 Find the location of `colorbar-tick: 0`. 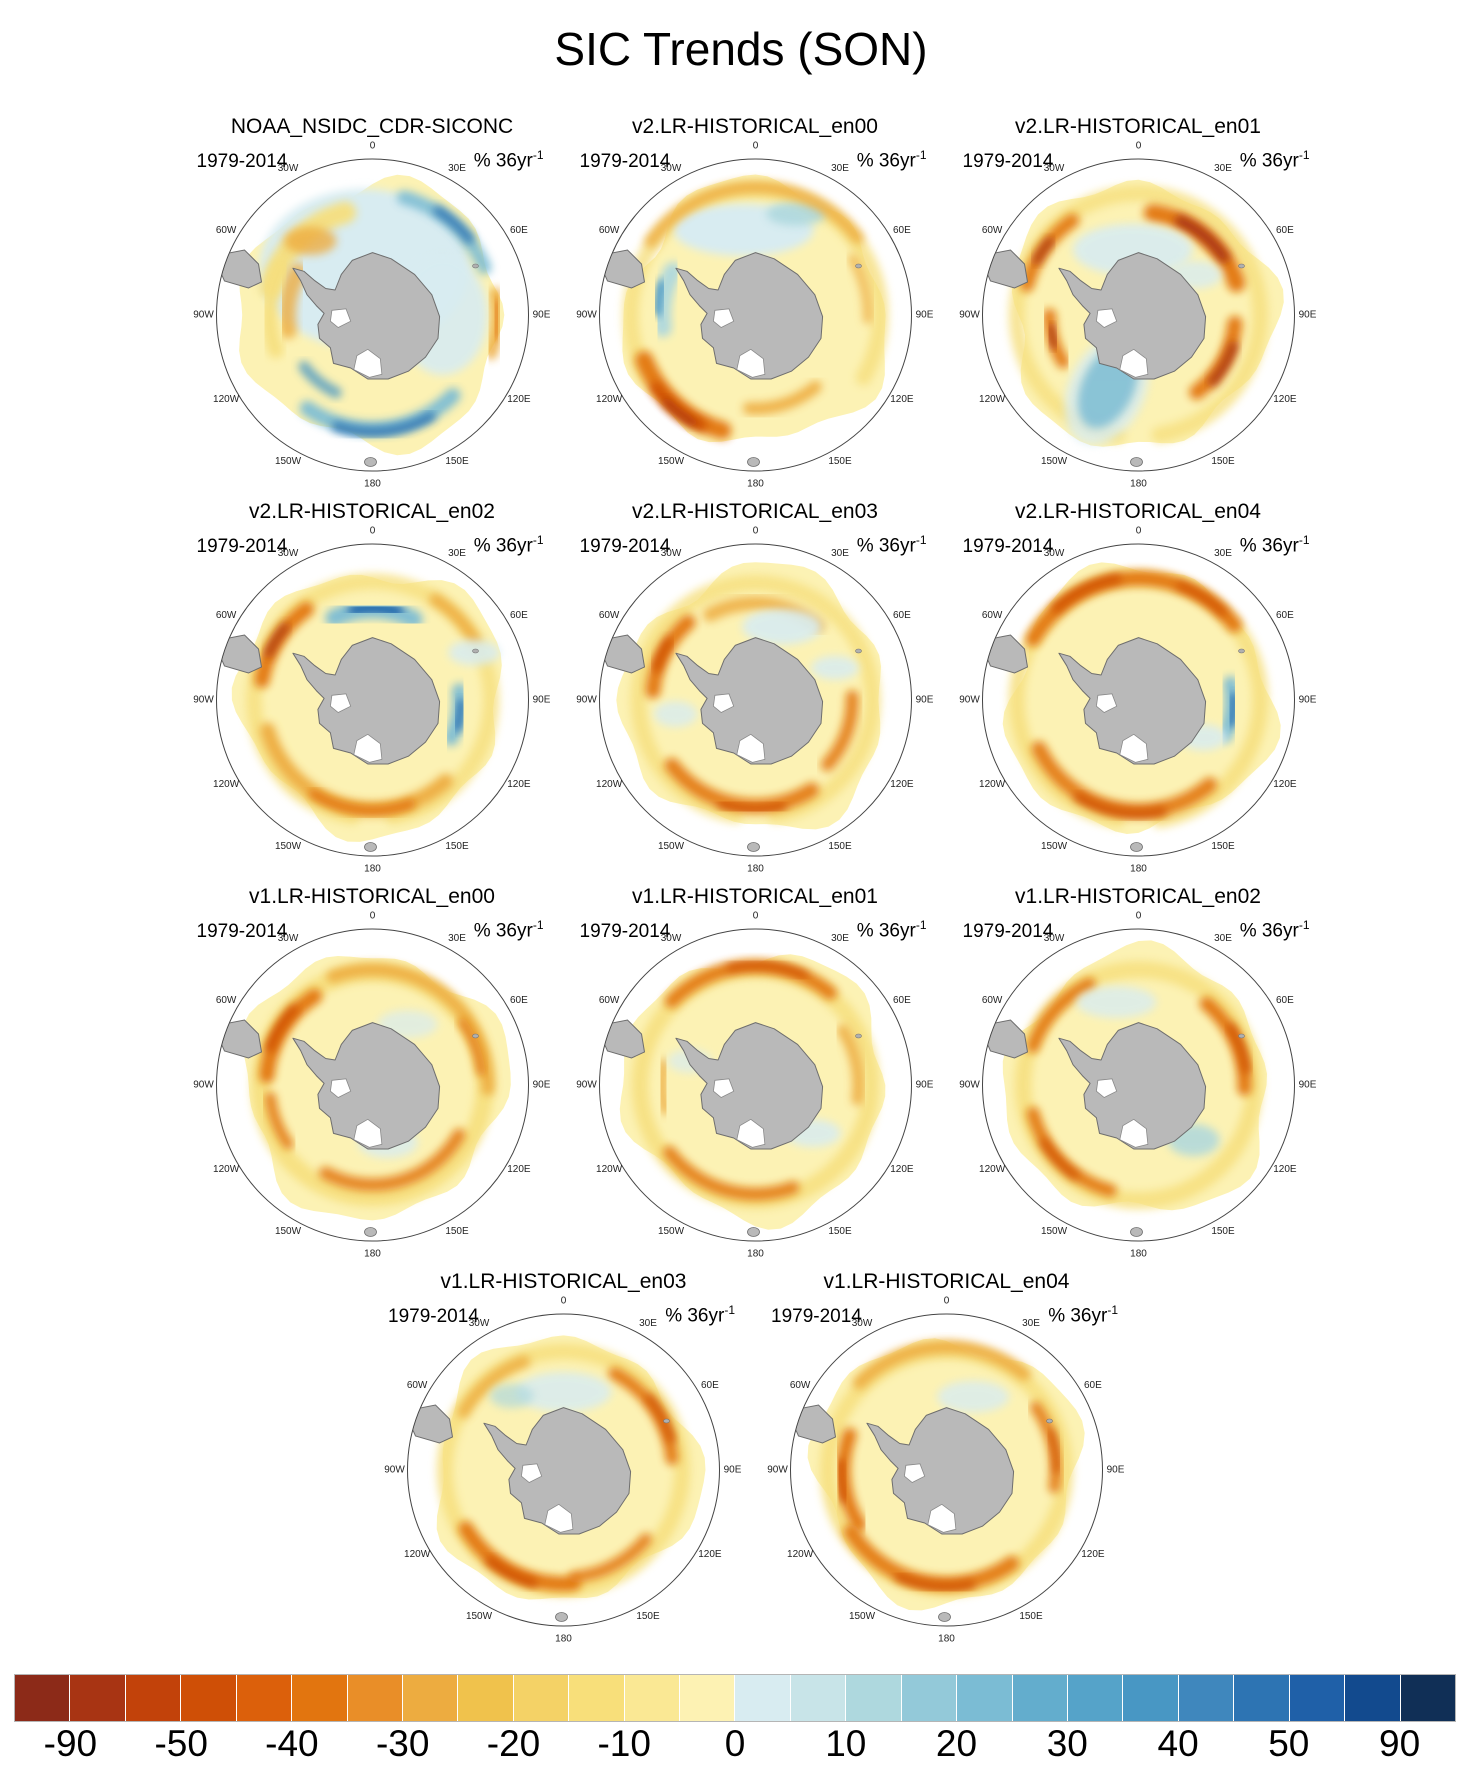

colorbar-tick: 0 is located at coordinates (735, 1743).